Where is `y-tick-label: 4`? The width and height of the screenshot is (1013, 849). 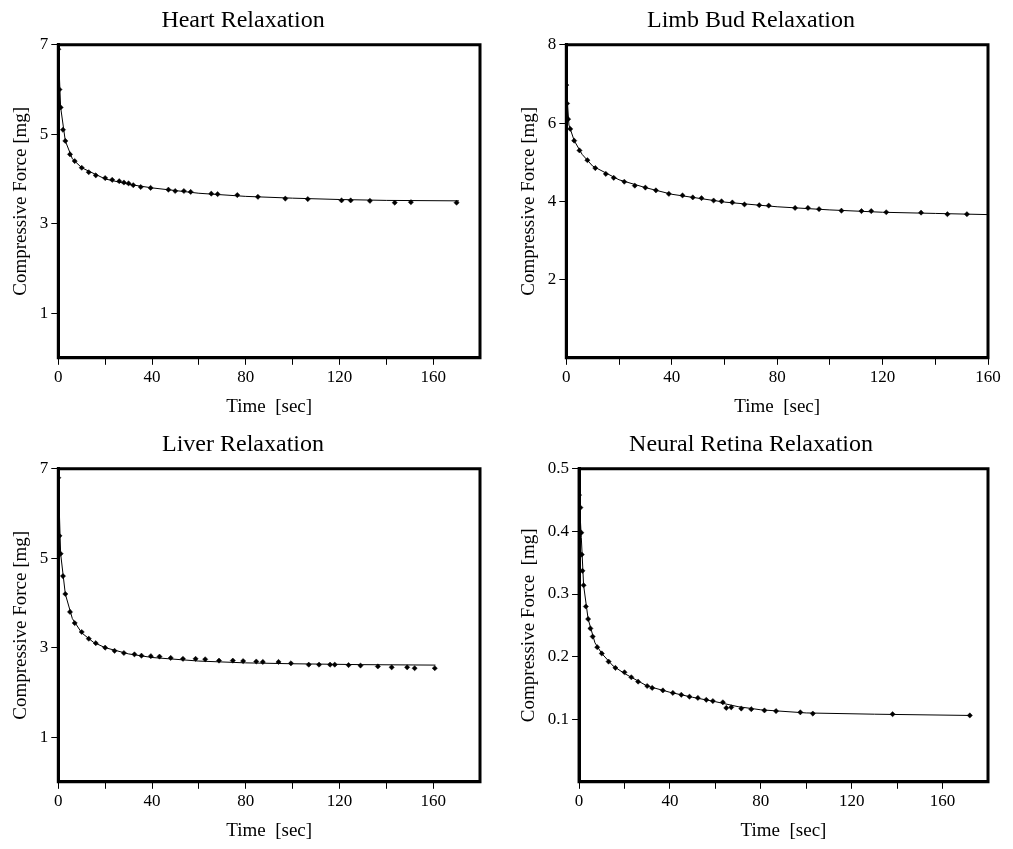
y-tick-label: 4 is located at coordinates (552, 200).